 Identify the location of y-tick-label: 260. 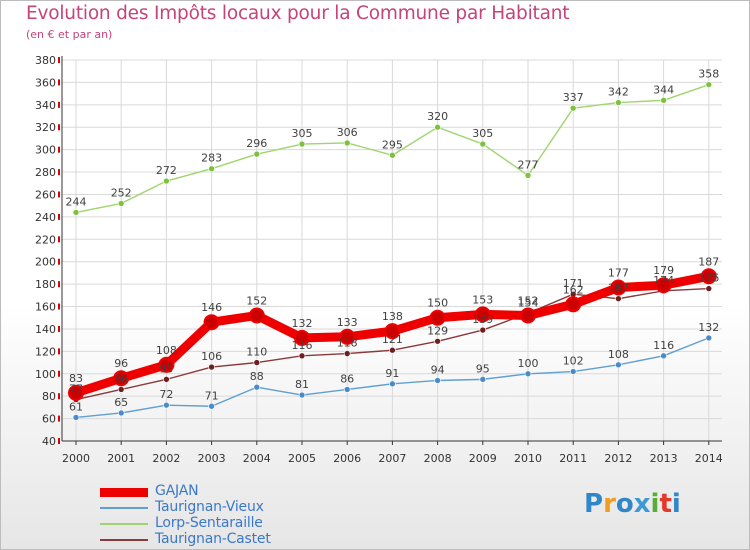
(45, 194).